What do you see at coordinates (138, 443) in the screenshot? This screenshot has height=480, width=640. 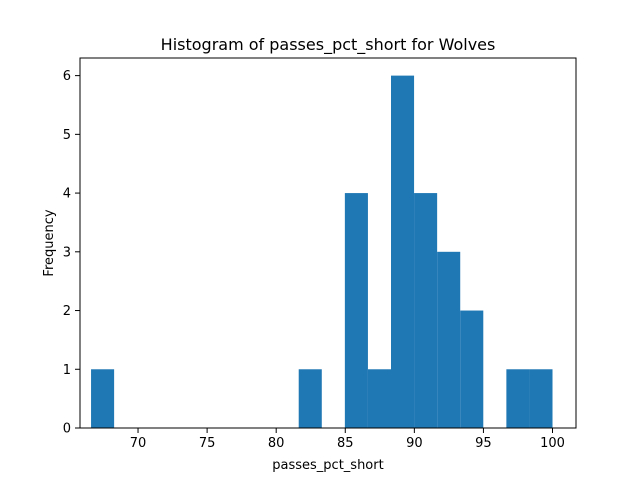 I see `x-tick-label: 70` at bounding box center [138, 443].